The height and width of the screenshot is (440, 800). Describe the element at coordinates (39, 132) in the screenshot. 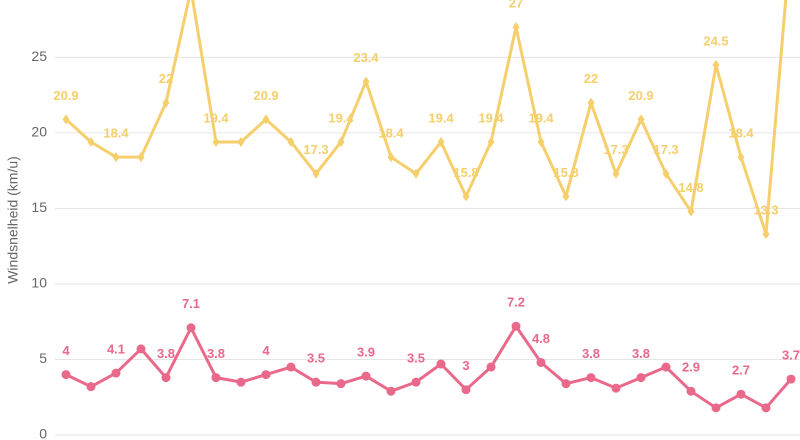

I see `y-tick-label: 20` at that location.